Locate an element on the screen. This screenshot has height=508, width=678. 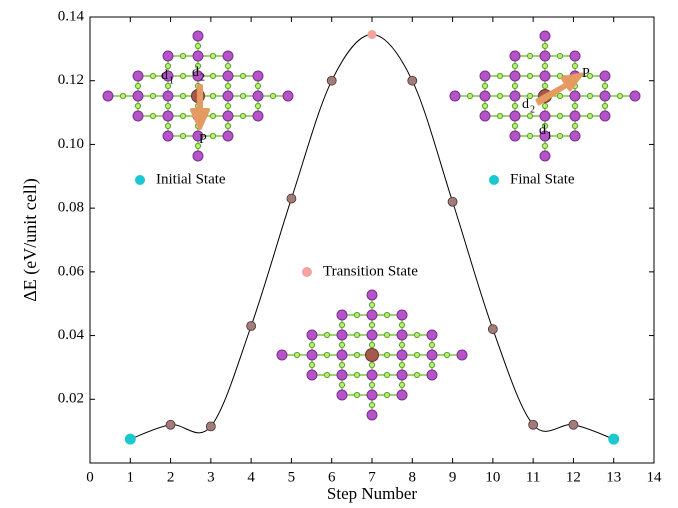
inset-label: 1 is located at coordinates (549, 135).